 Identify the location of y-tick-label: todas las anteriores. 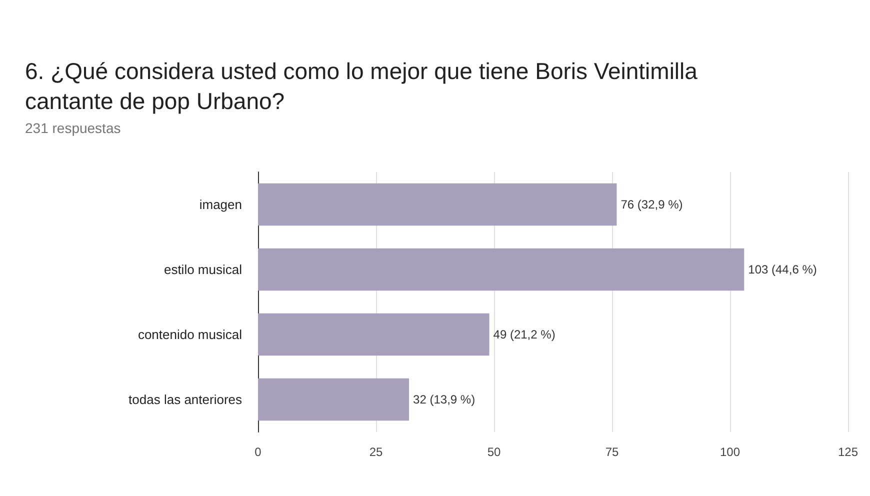
(185, 399).